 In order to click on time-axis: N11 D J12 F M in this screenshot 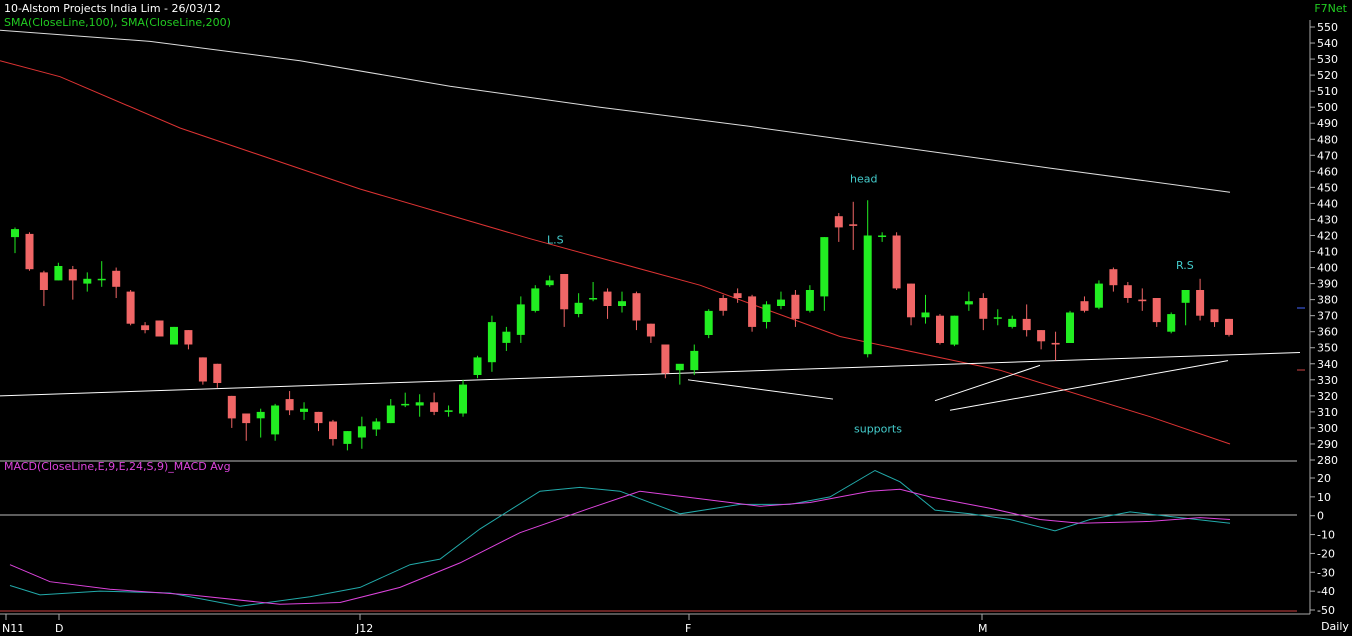, I will do `click(495, 624)`.